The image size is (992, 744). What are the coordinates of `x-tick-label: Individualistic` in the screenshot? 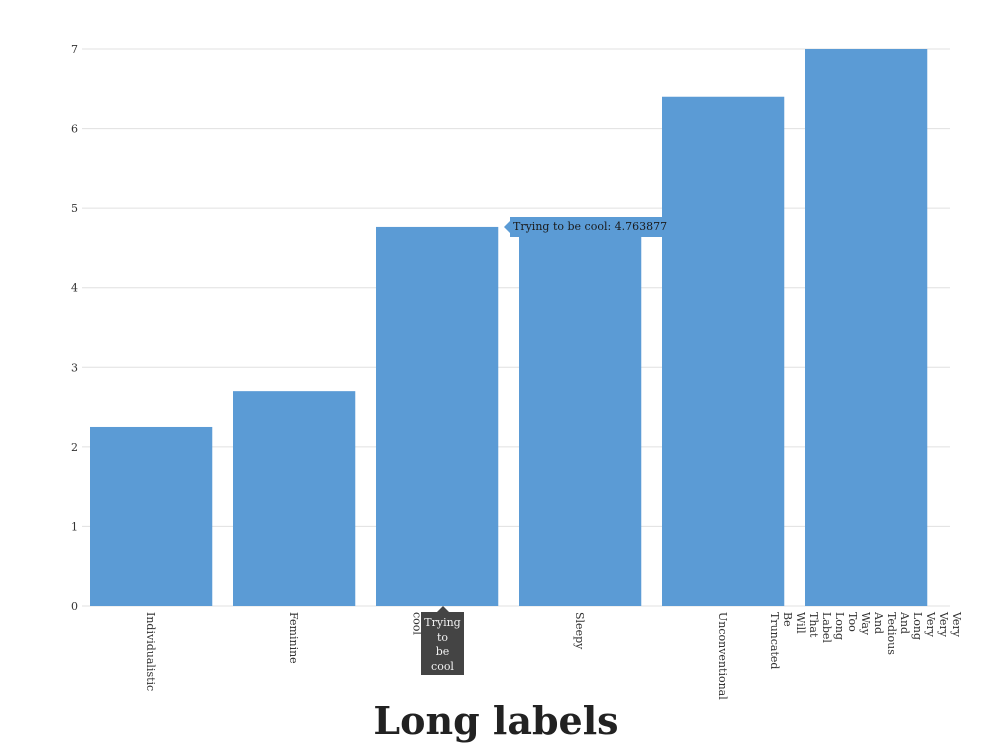 It's located at (150, 651).